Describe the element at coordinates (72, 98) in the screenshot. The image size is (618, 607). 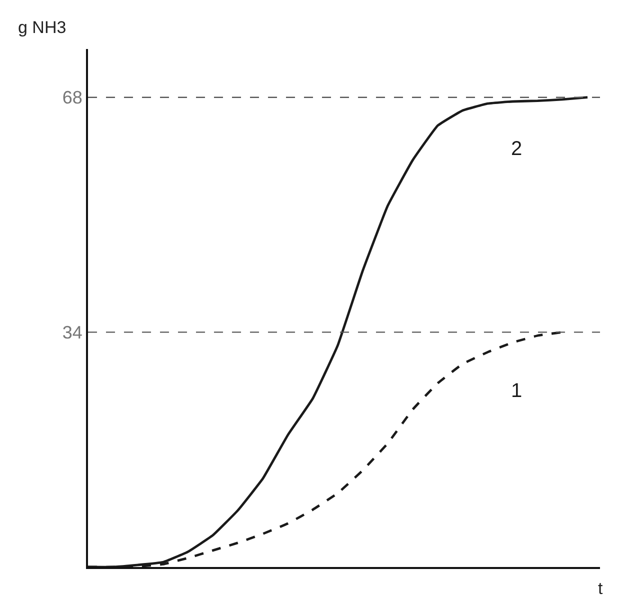
I see `y-tick-label: 68` at that location.